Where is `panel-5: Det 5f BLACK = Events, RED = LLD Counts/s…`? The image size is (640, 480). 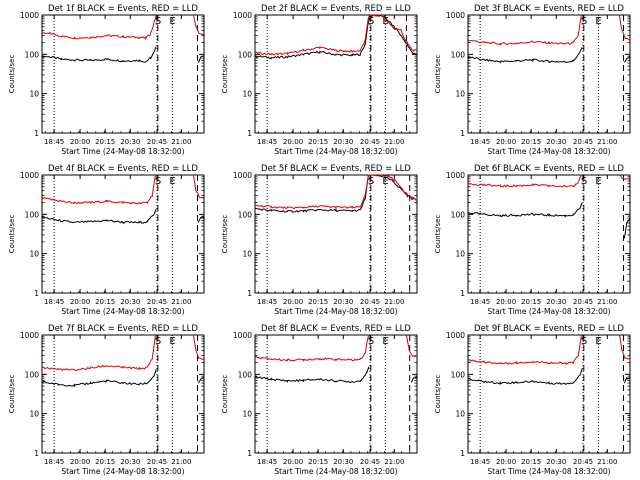 panel-5: Det 5f BLACK = Events, RED = LLD Counts/s… is located at coordinates (319, 240).